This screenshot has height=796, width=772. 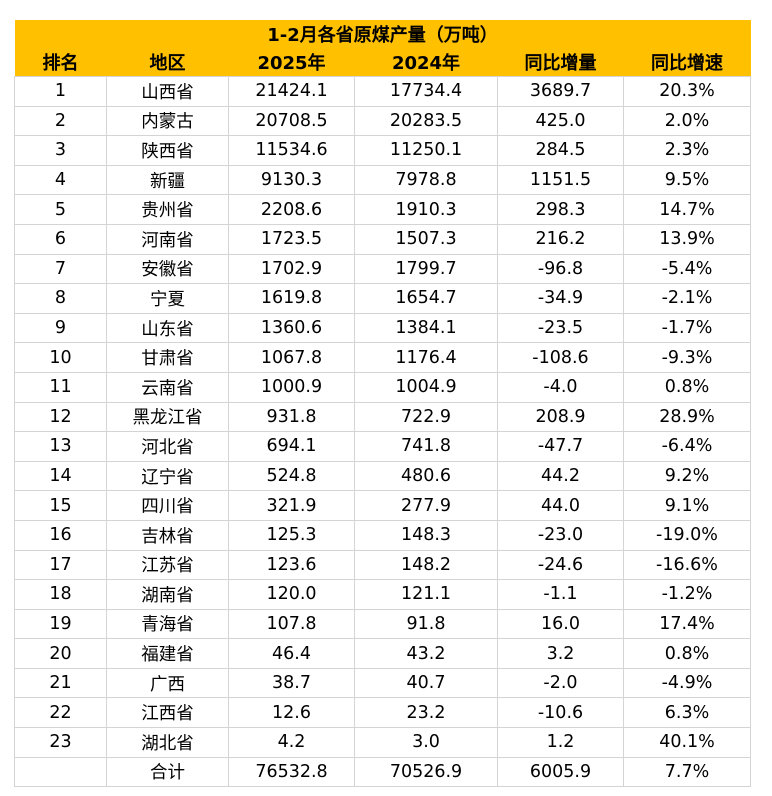 I want to click on yoy-increment-cell: -34.9, so click(x=560, y=298).